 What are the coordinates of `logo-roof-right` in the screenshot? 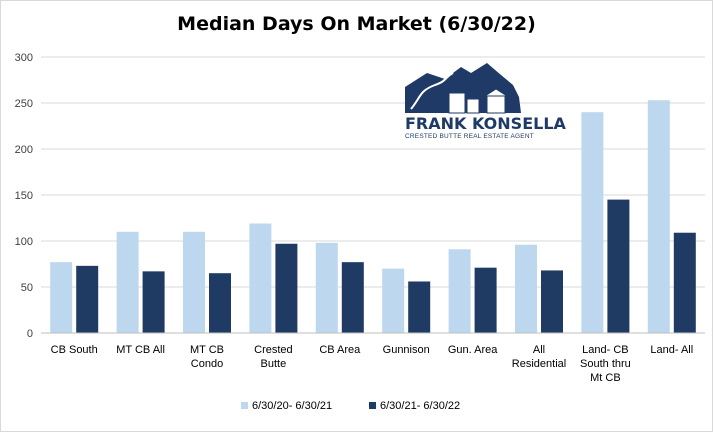 It's located at (496, 92).